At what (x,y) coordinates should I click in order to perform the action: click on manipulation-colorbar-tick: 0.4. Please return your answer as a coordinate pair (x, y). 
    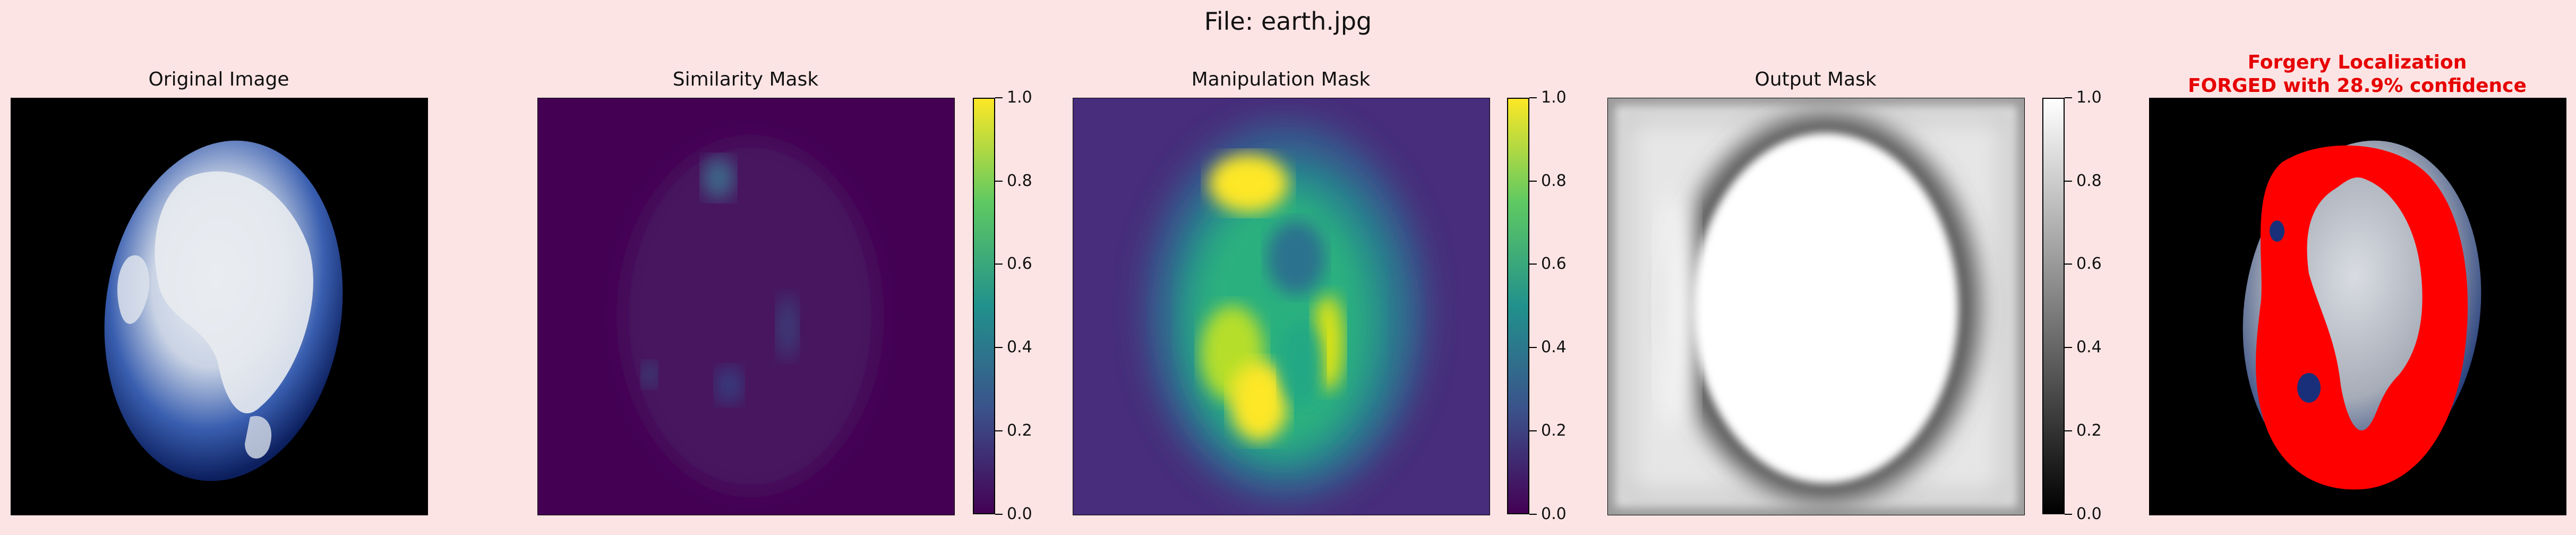
    Looking at the image, I should click on (1548, 347).